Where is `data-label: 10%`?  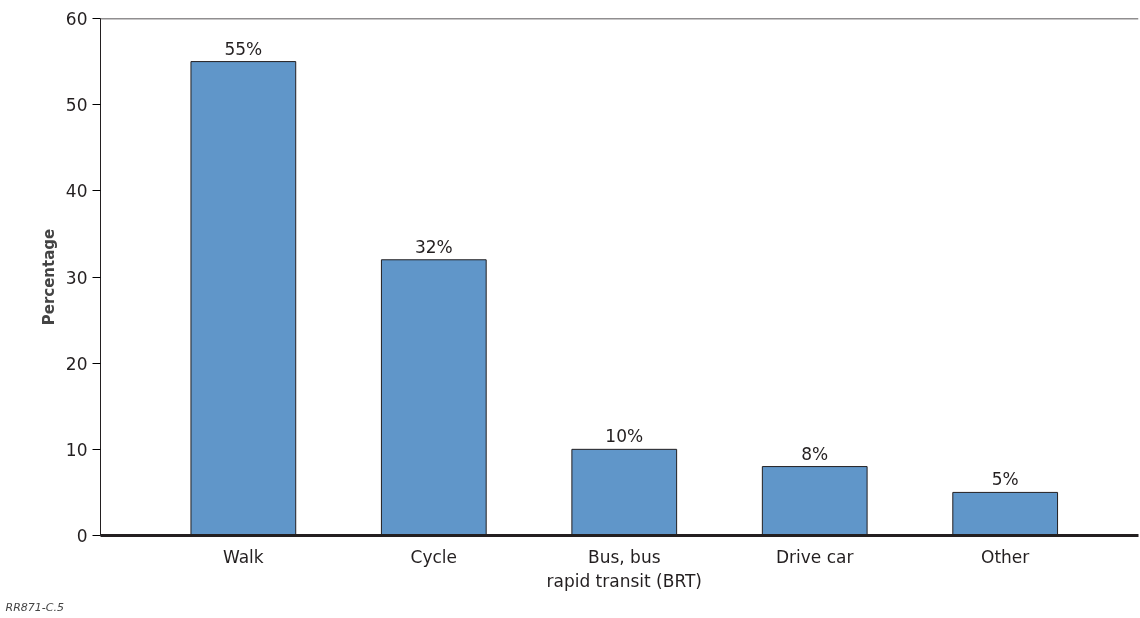 data-label: 10% is located at coordinates (624, 436).